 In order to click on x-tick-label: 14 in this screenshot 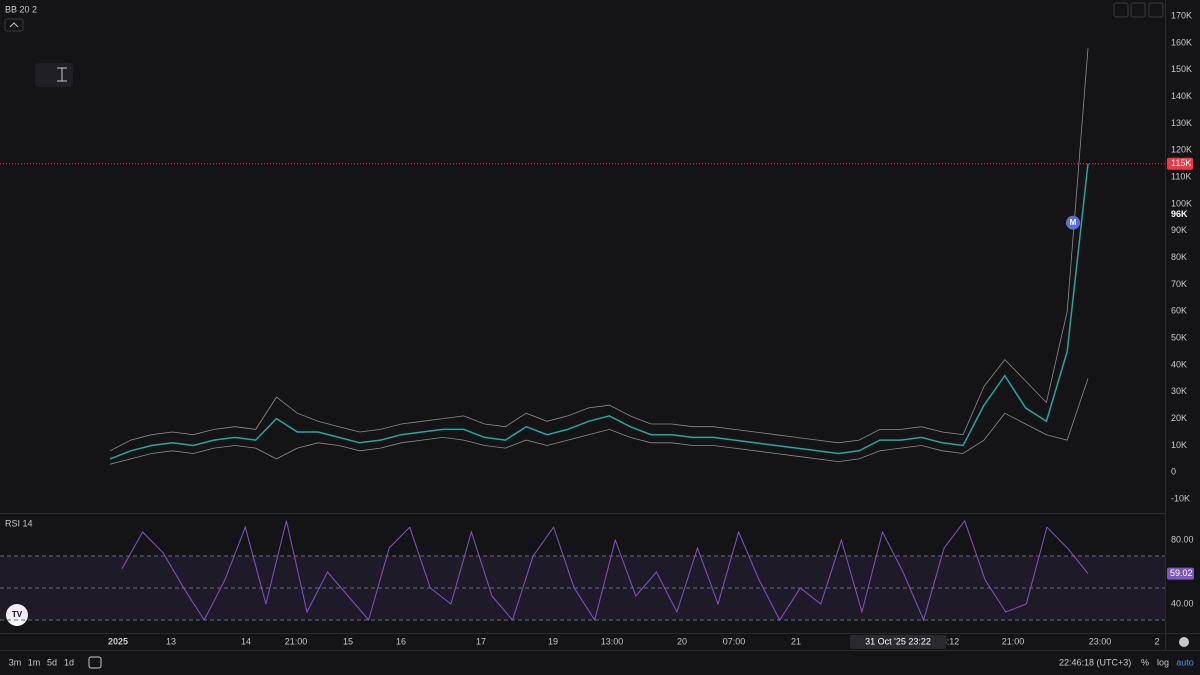, I will do `click(246, 641)`.